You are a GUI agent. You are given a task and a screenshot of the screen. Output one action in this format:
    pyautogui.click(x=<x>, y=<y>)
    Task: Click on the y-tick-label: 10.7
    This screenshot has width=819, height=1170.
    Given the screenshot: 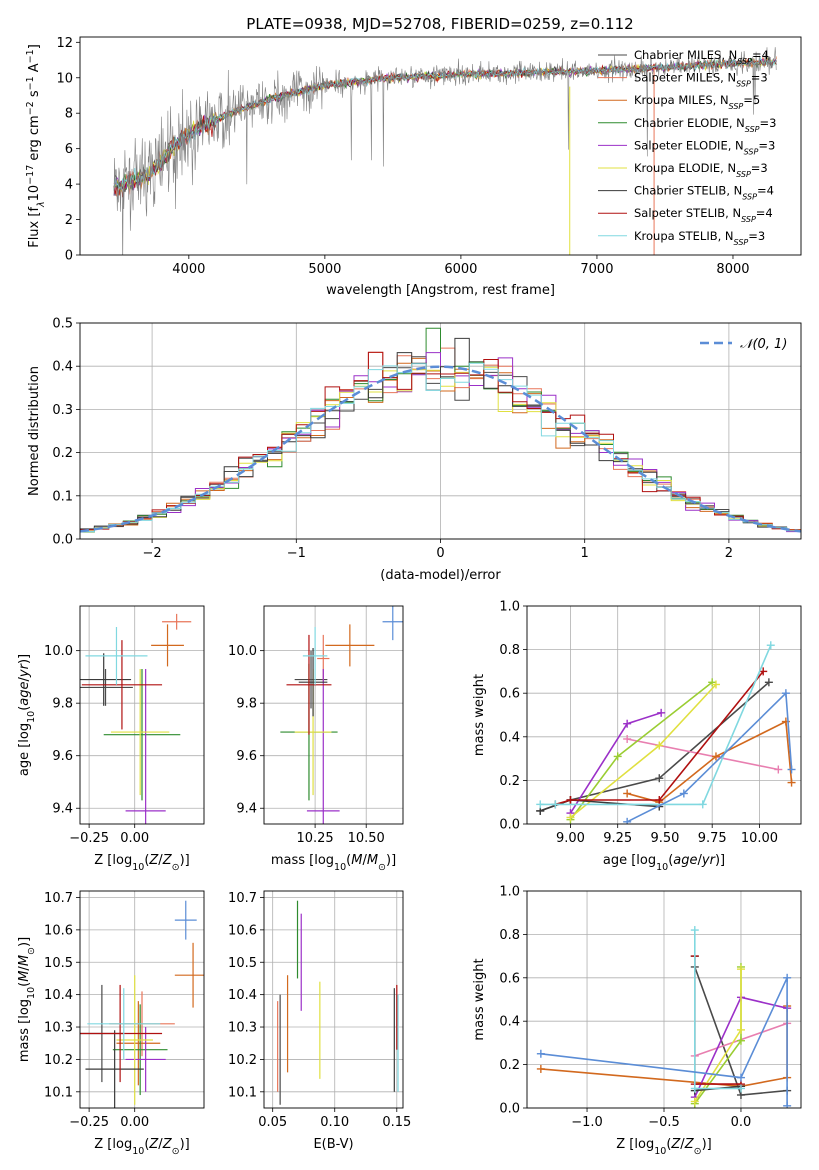 What is the action you would take?
    pyautogui.click(x=242, y=898)
    